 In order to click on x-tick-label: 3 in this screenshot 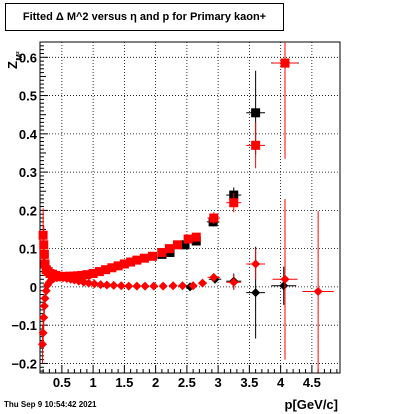, I will do `click(218, 382)`.